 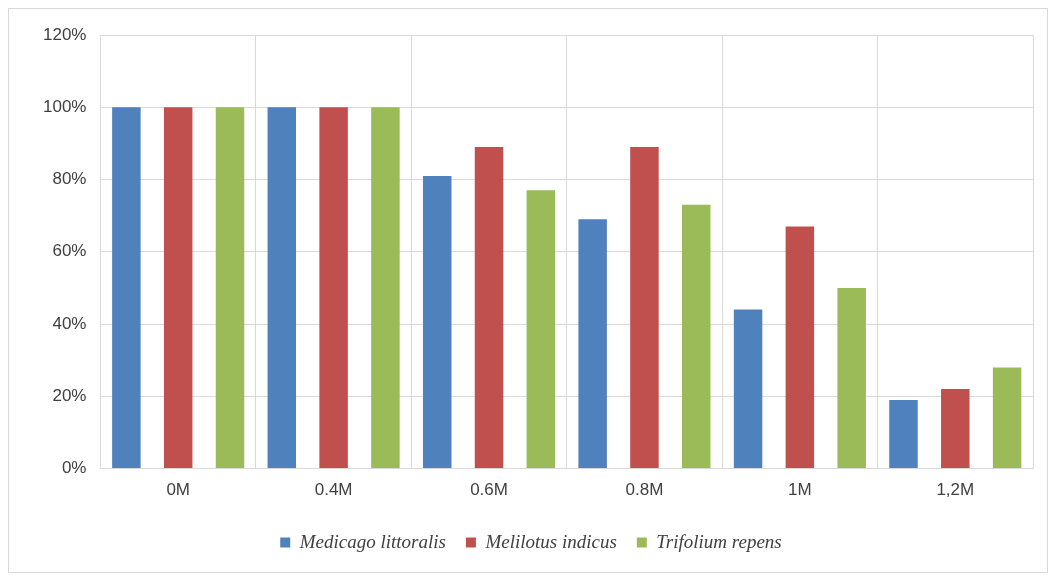 I want to click on y-tick-label: 60%, so click(x=69, y=251).